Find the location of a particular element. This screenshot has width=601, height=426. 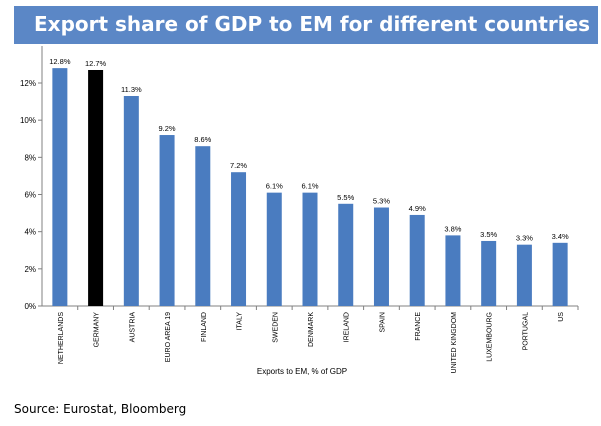

x-tick-label: NETHERLANDS is located at coordinates (61, 338).